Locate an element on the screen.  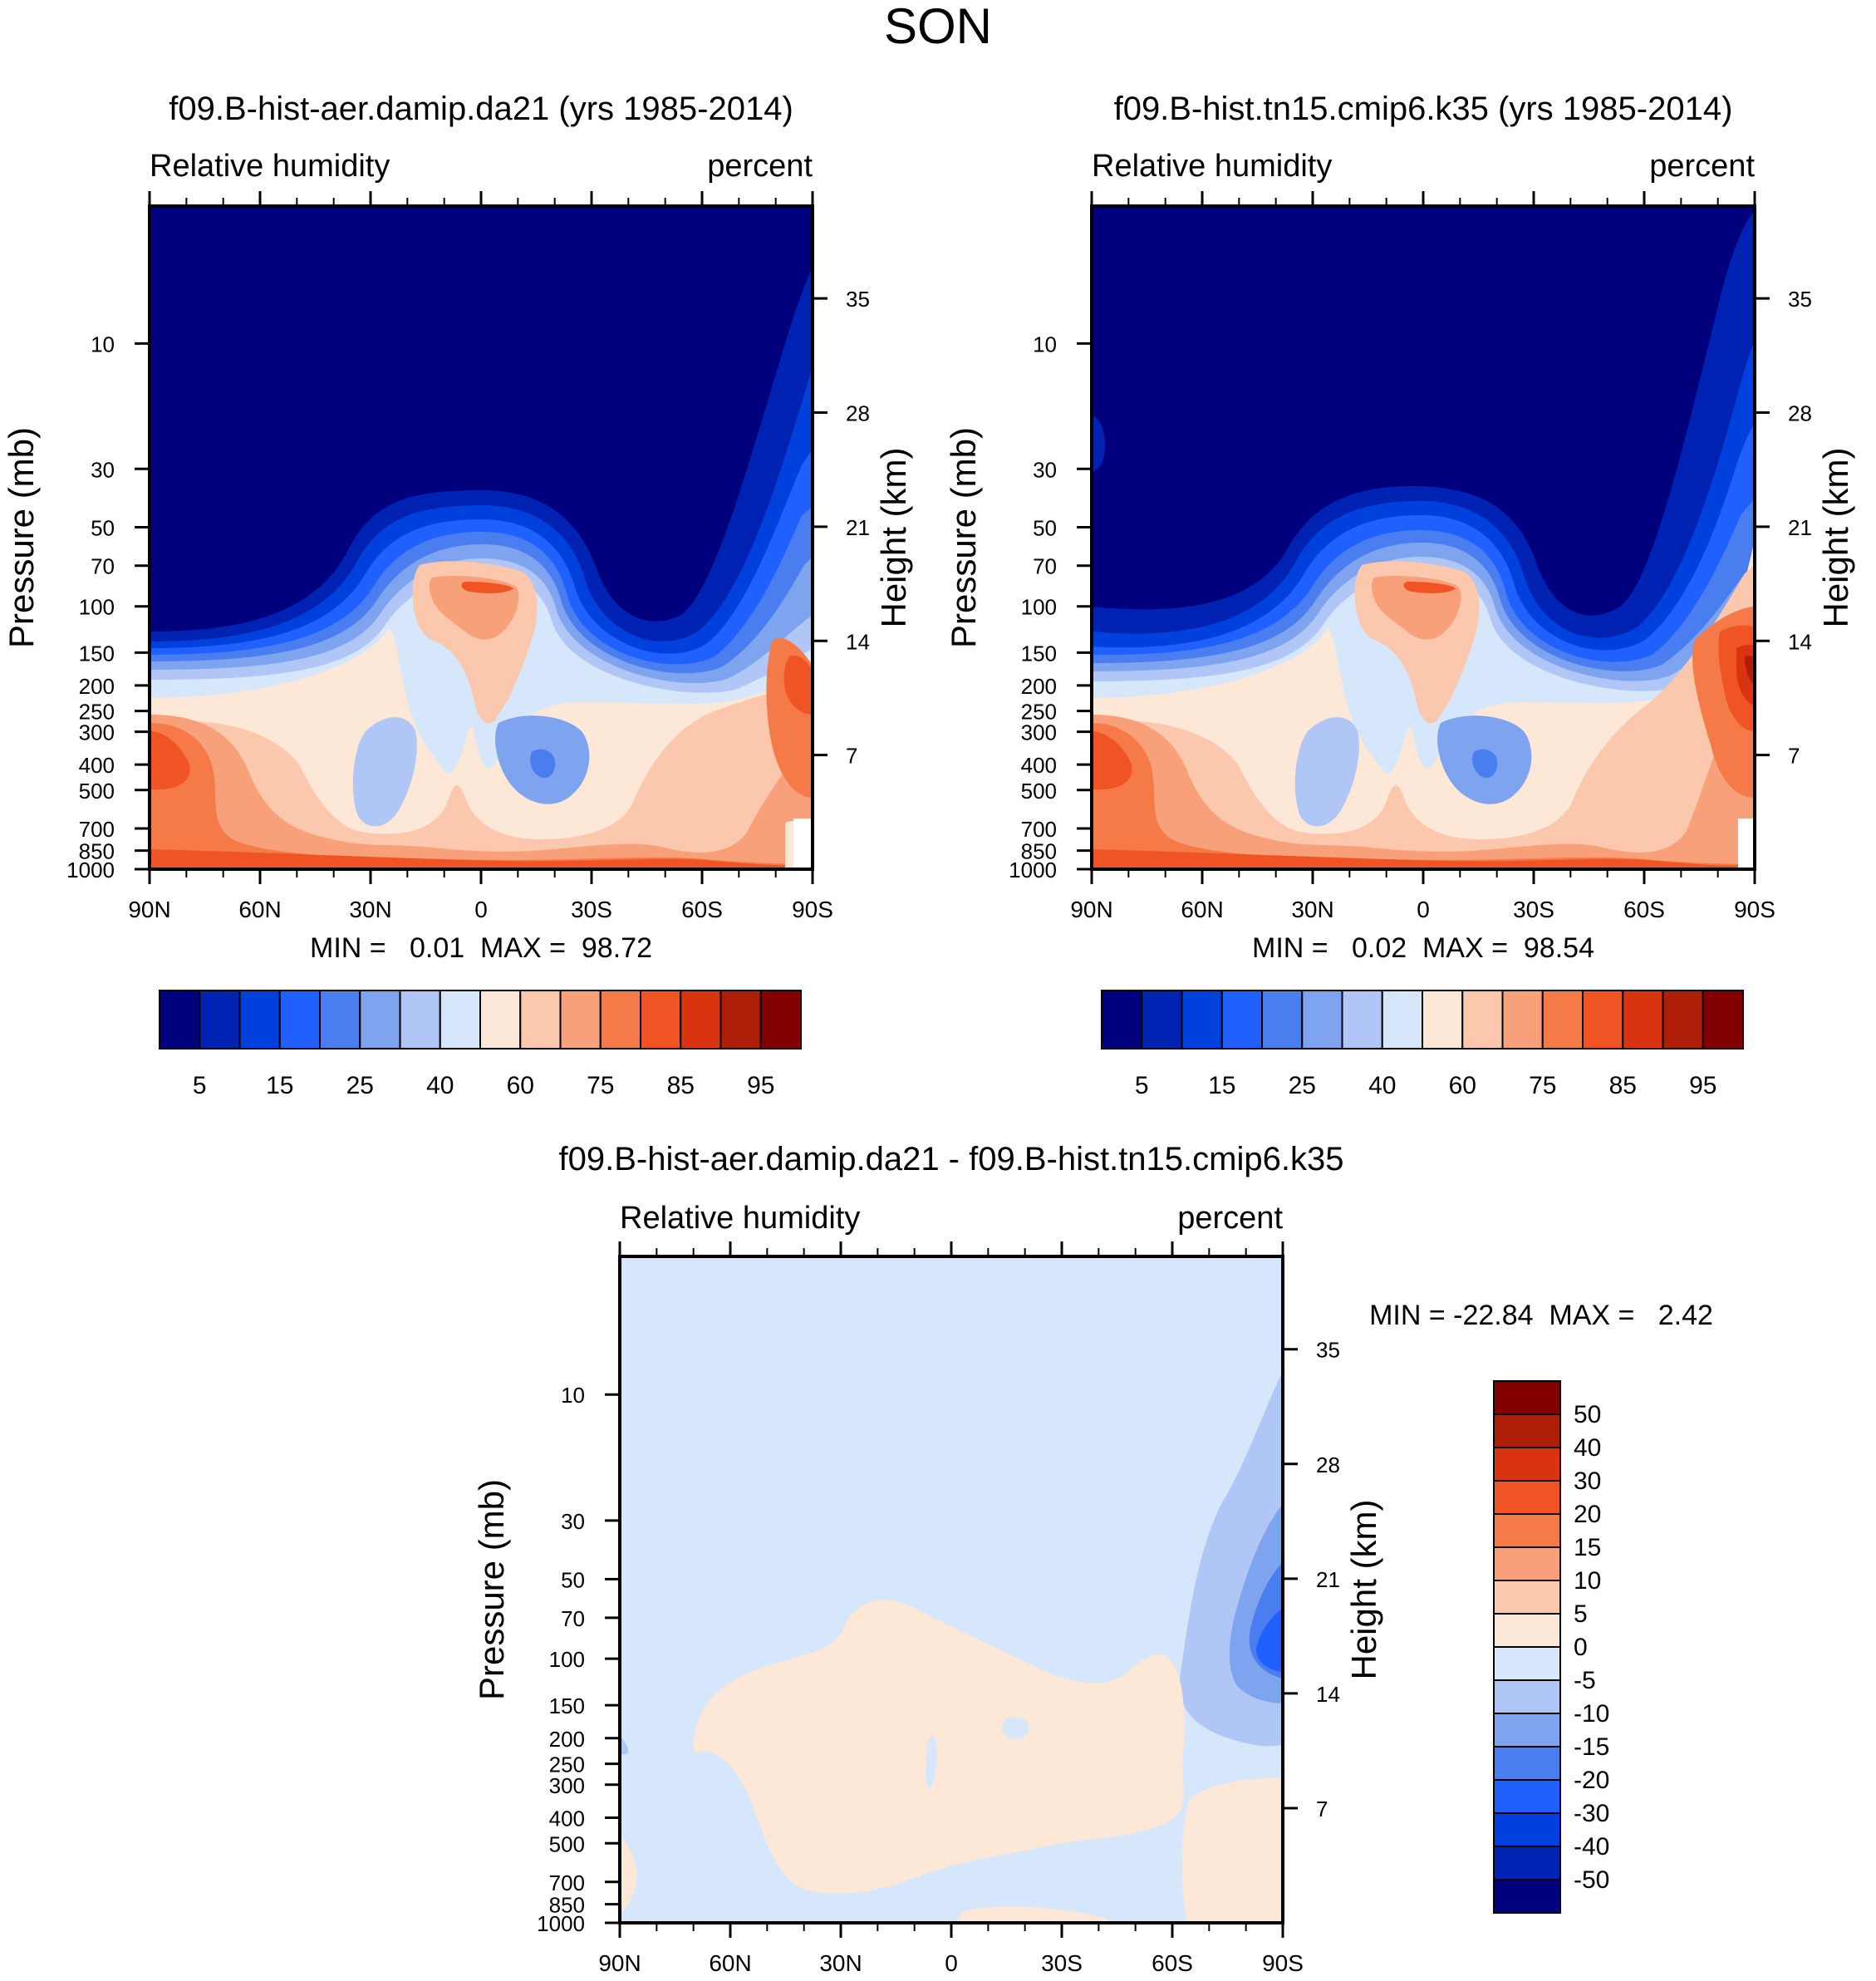
colorbar-label: -30 is located at coordinates (1591, 1813).